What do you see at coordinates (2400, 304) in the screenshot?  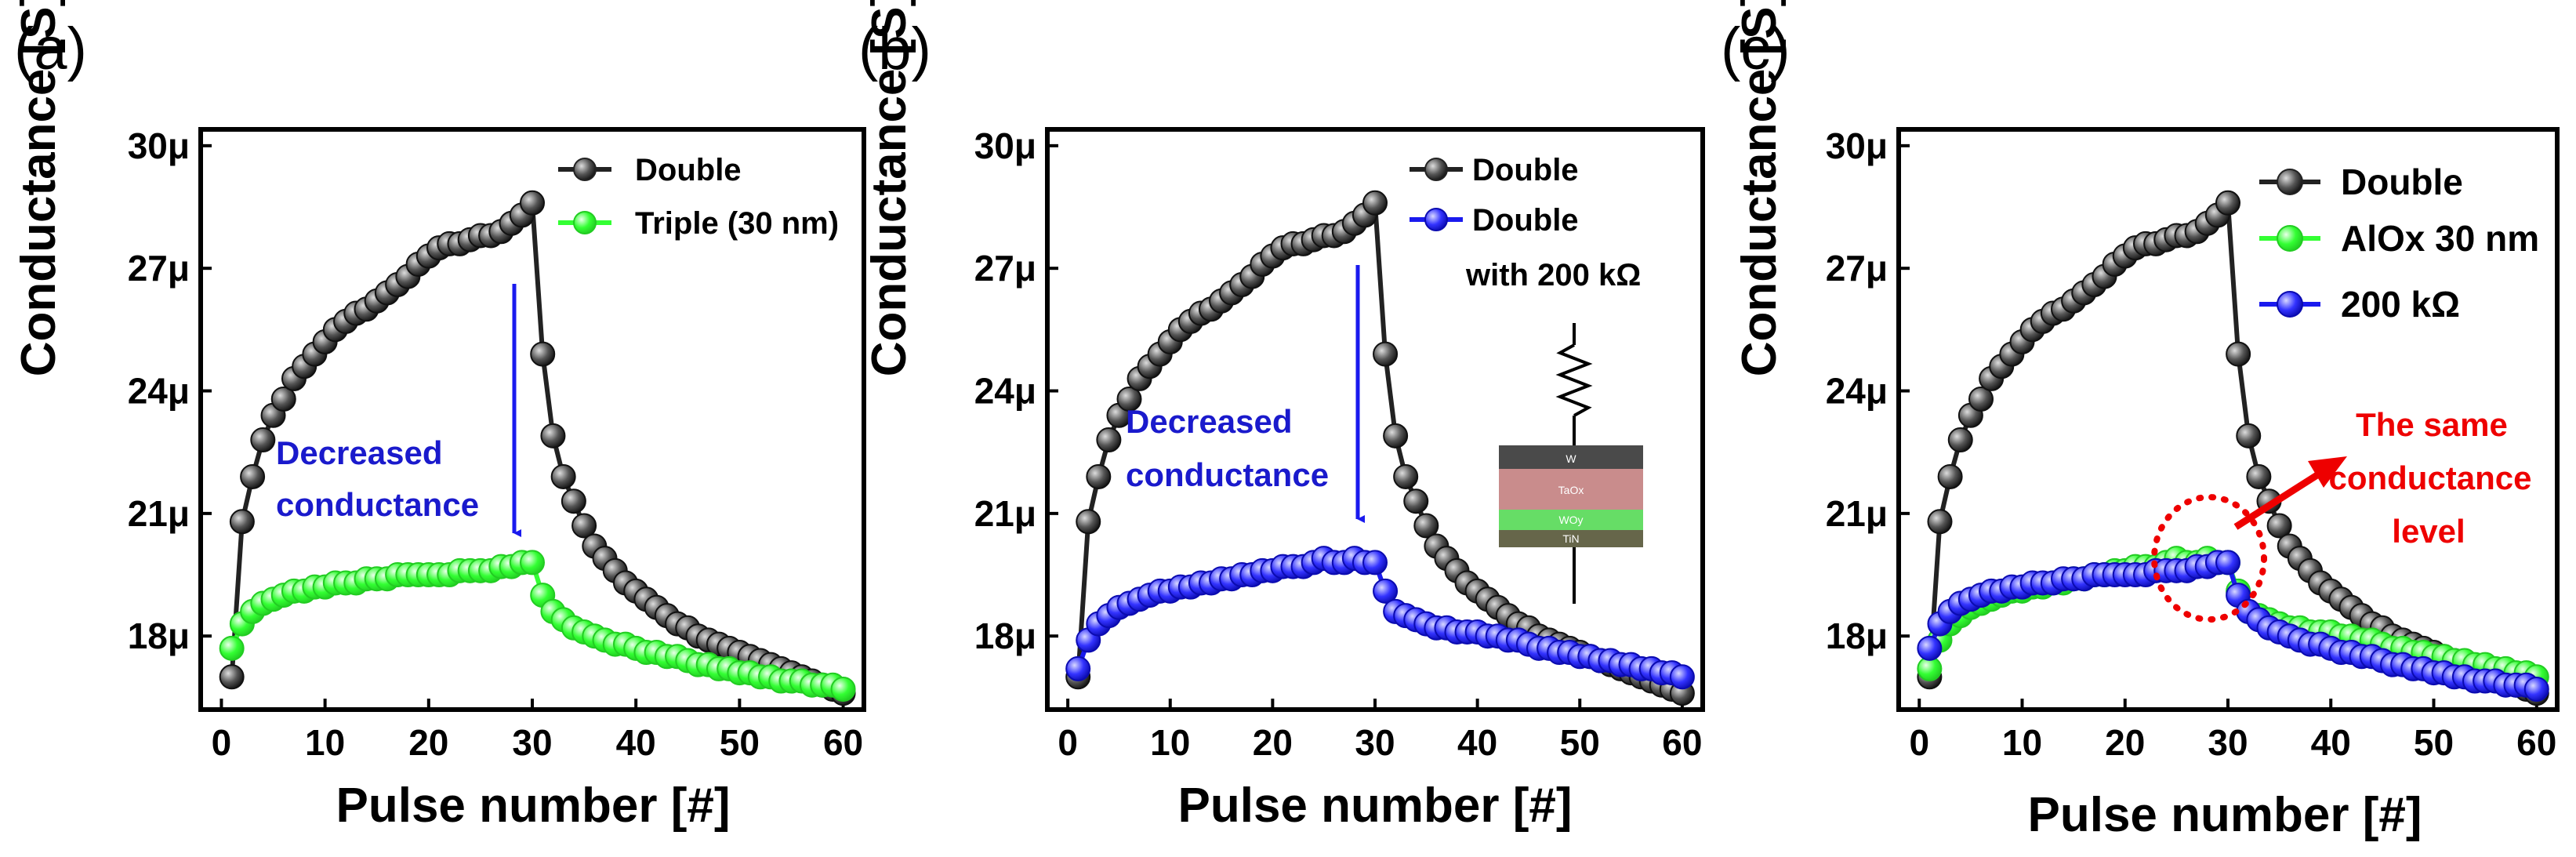 I see `legend-label-resistor-c: 200 kΩ` at bounding box center [2400, 304].